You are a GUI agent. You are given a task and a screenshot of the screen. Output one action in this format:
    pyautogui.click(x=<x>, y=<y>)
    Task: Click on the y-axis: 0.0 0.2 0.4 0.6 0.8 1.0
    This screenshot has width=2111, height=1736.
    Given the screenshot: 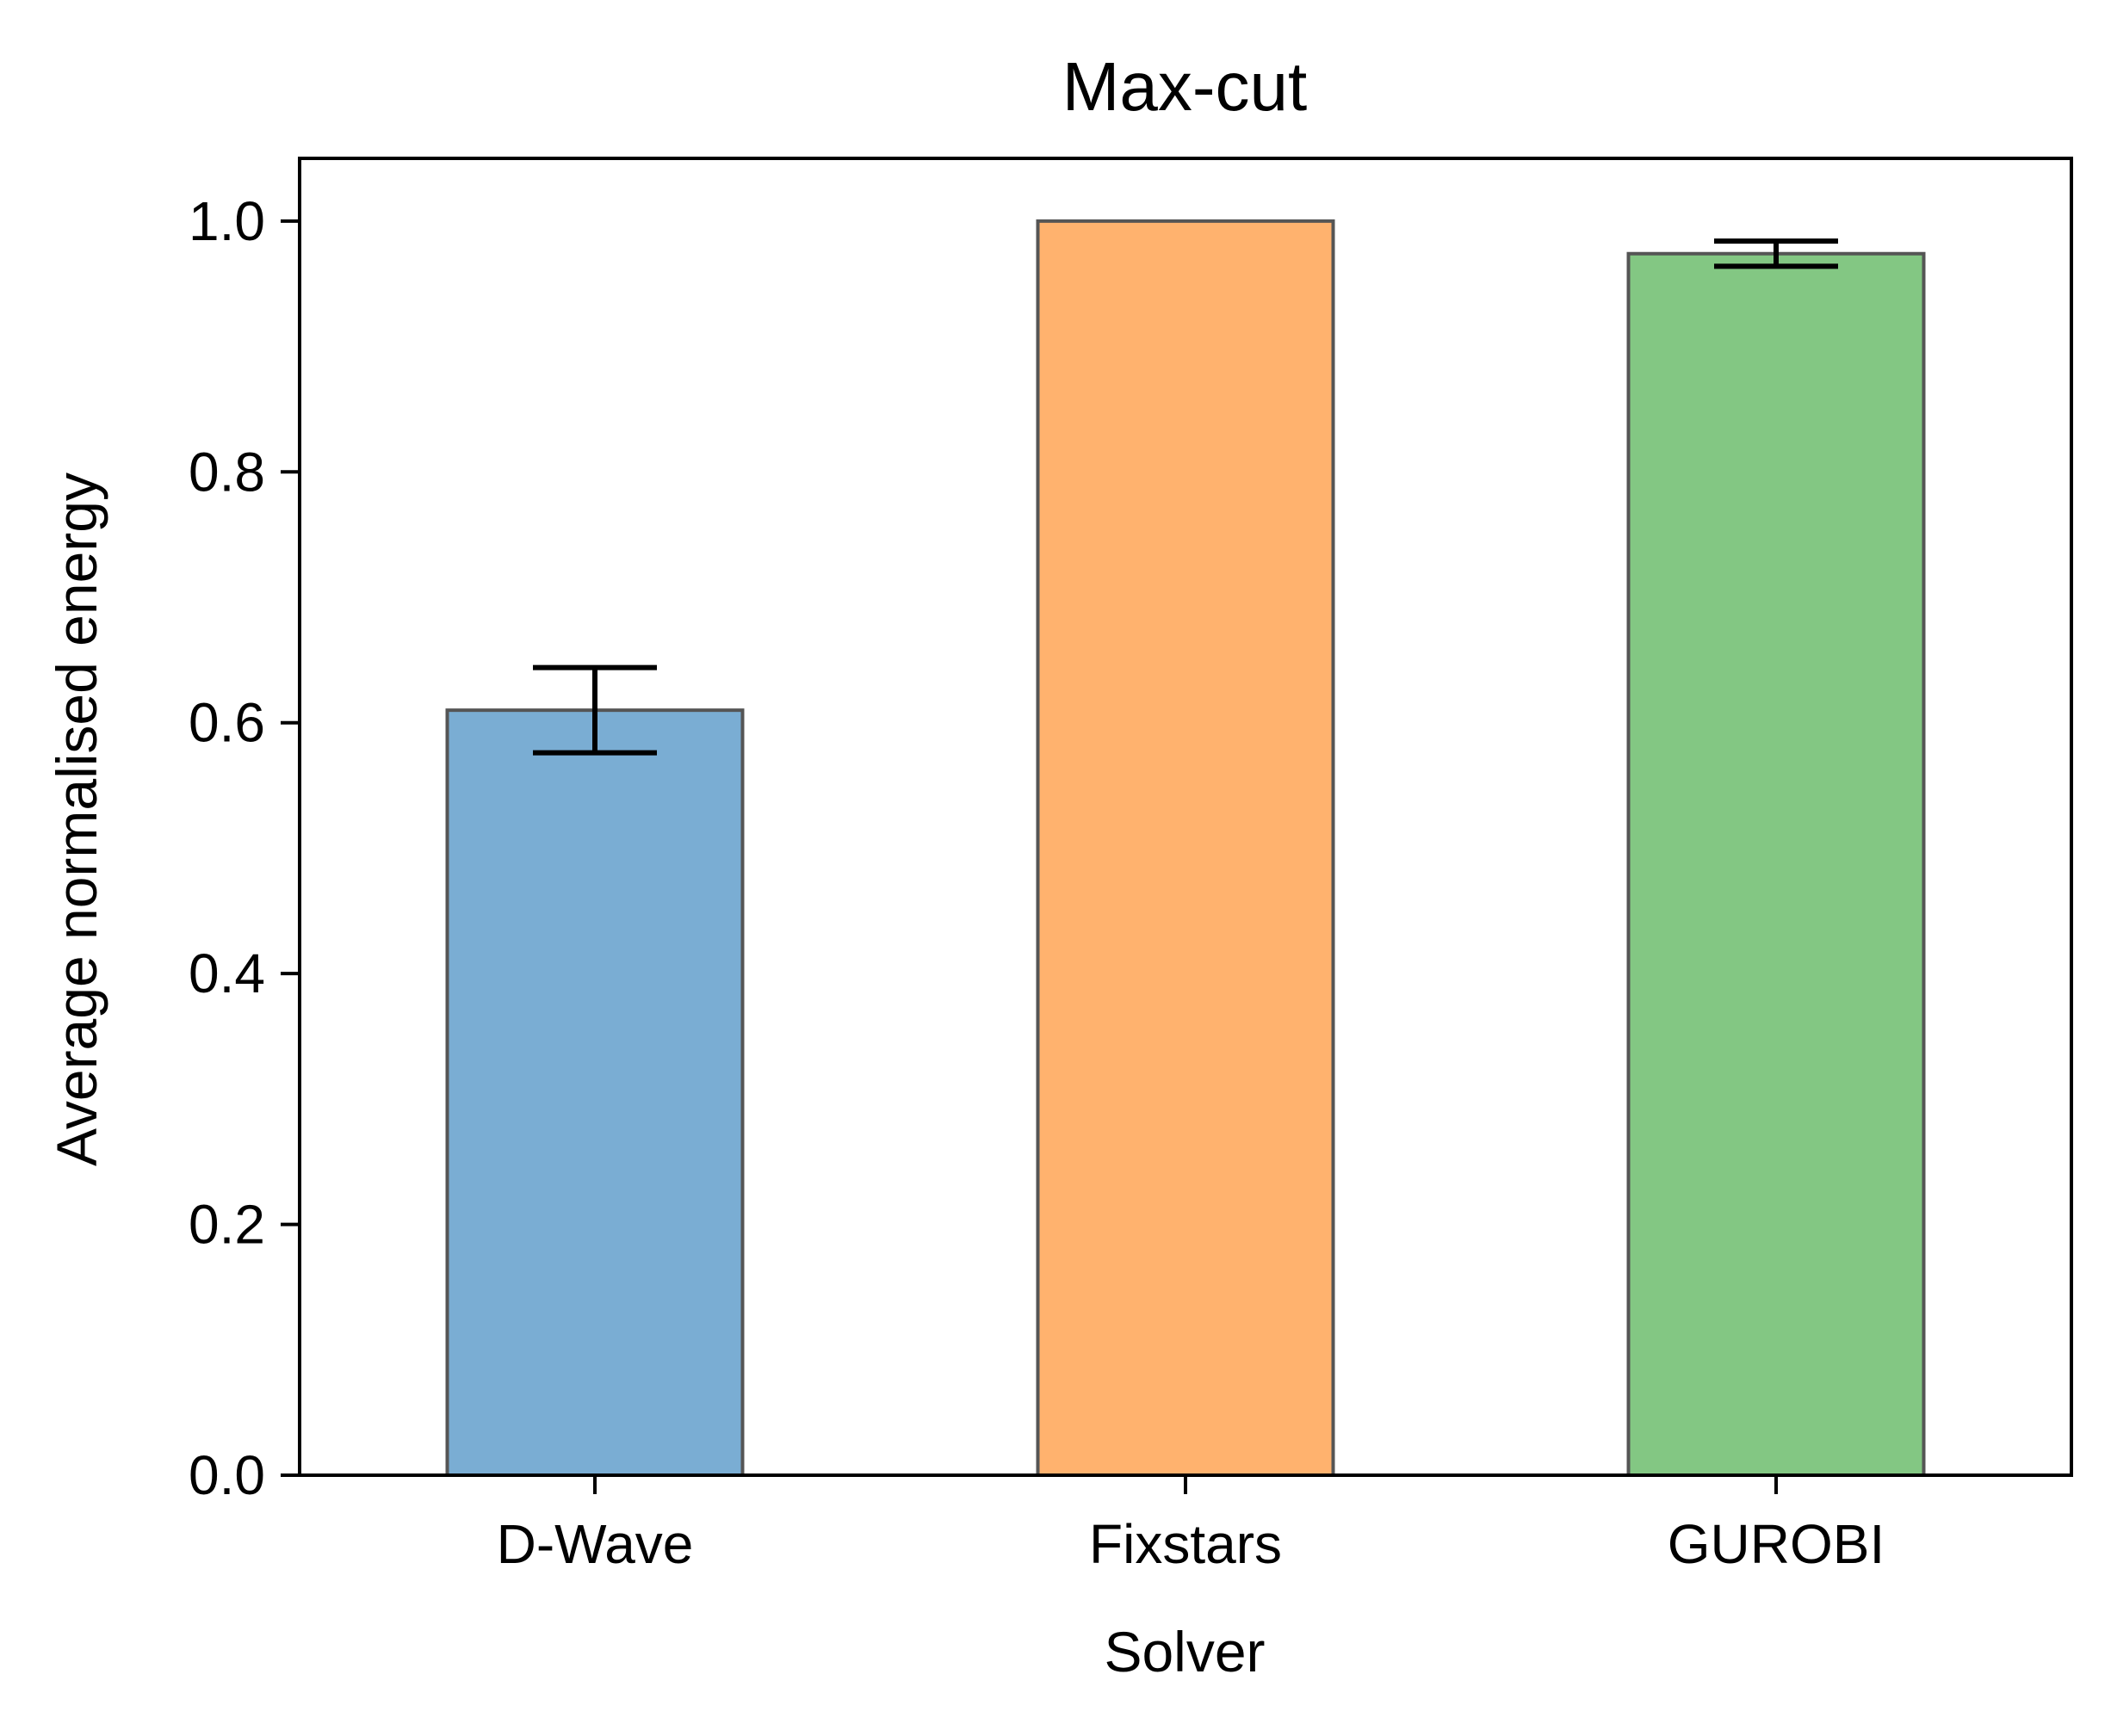 What is the action you would take?
    pyautogui.click(x=244, y=848)
    